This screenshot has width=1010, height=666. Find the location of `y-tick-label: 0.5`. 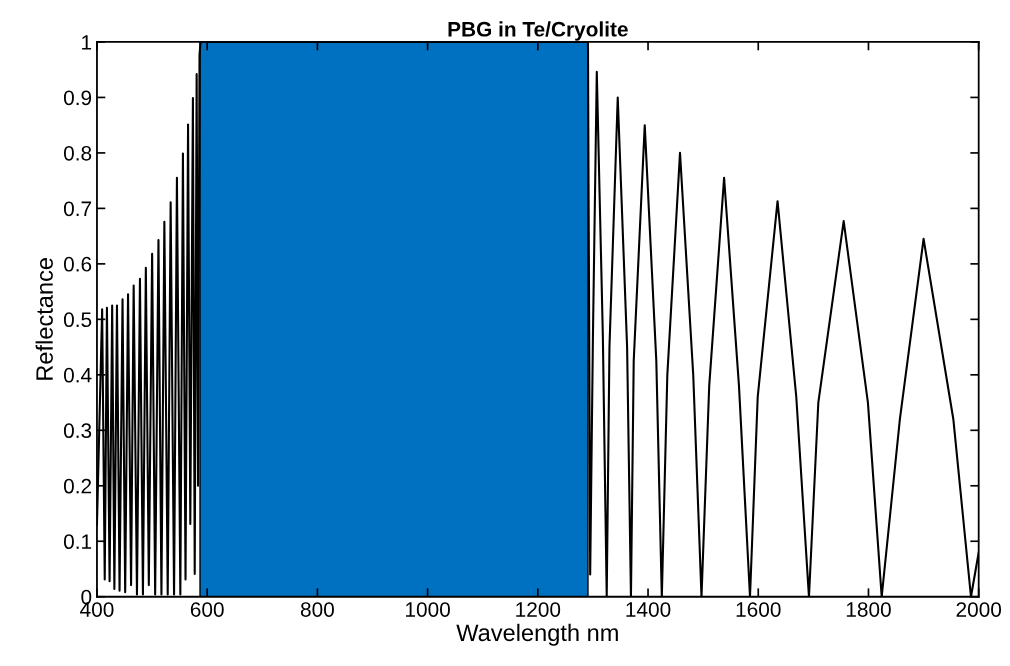

y-tick-label: 0.5 is located at coordinates (77, 320).